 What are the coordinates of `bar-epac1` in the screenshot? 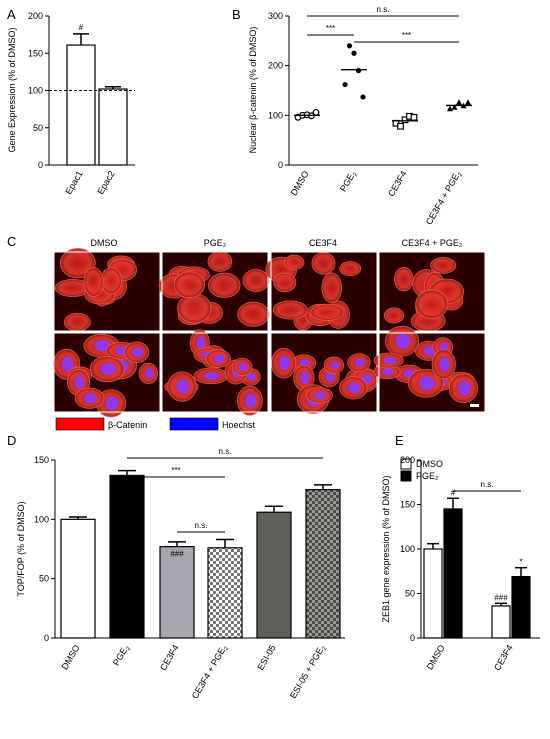 It's located at (81, 105).